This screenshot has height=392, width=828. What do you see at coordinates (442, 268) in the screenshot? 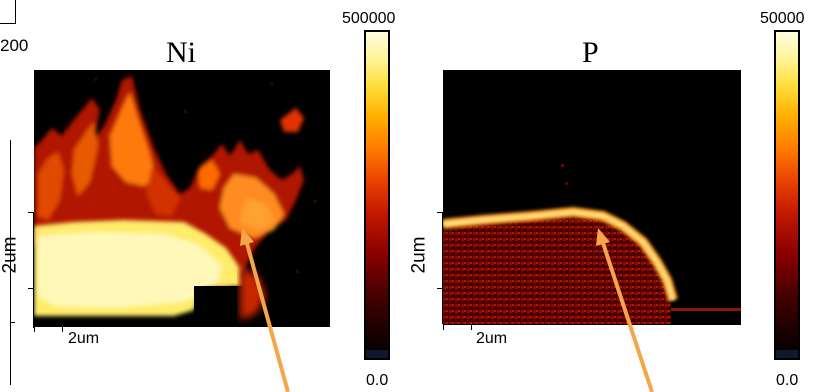
I see `p-y-axis-line` at bounding box center [442, 268].